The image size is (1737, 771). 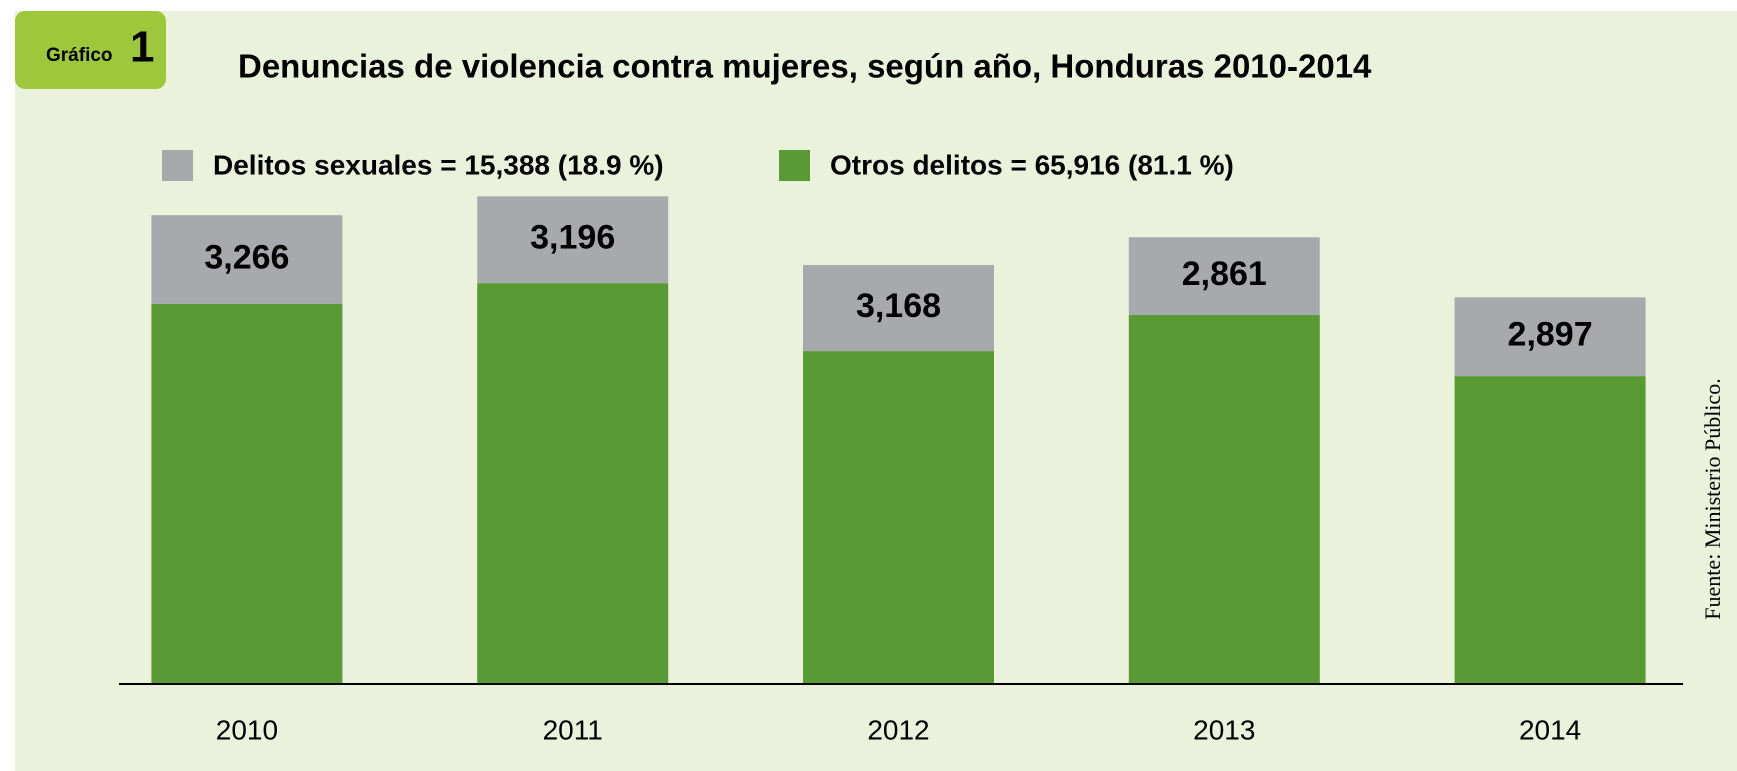 I want to click on badge, so click(x=90, y=50).